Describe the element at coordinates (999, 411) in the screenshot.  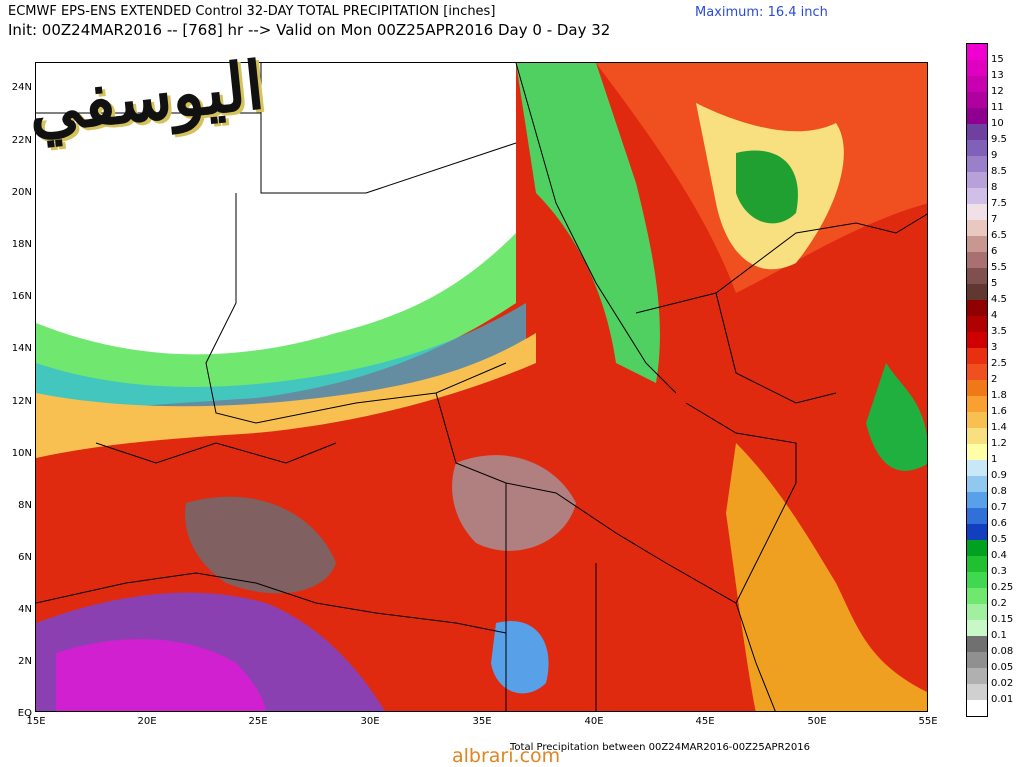
I see `legend-label: 1.6` at that location.